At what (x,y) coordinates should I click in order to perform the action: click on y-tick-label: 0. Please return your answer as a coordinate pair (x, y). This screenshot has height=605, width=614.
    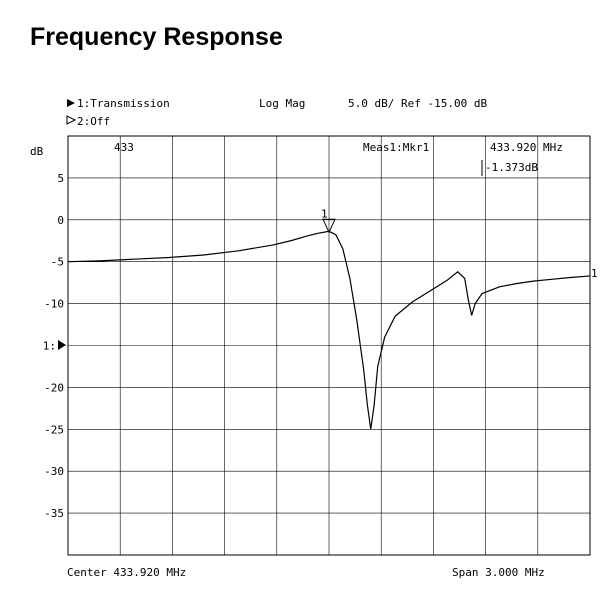
    Looking at the image, I should click on (60, 220).